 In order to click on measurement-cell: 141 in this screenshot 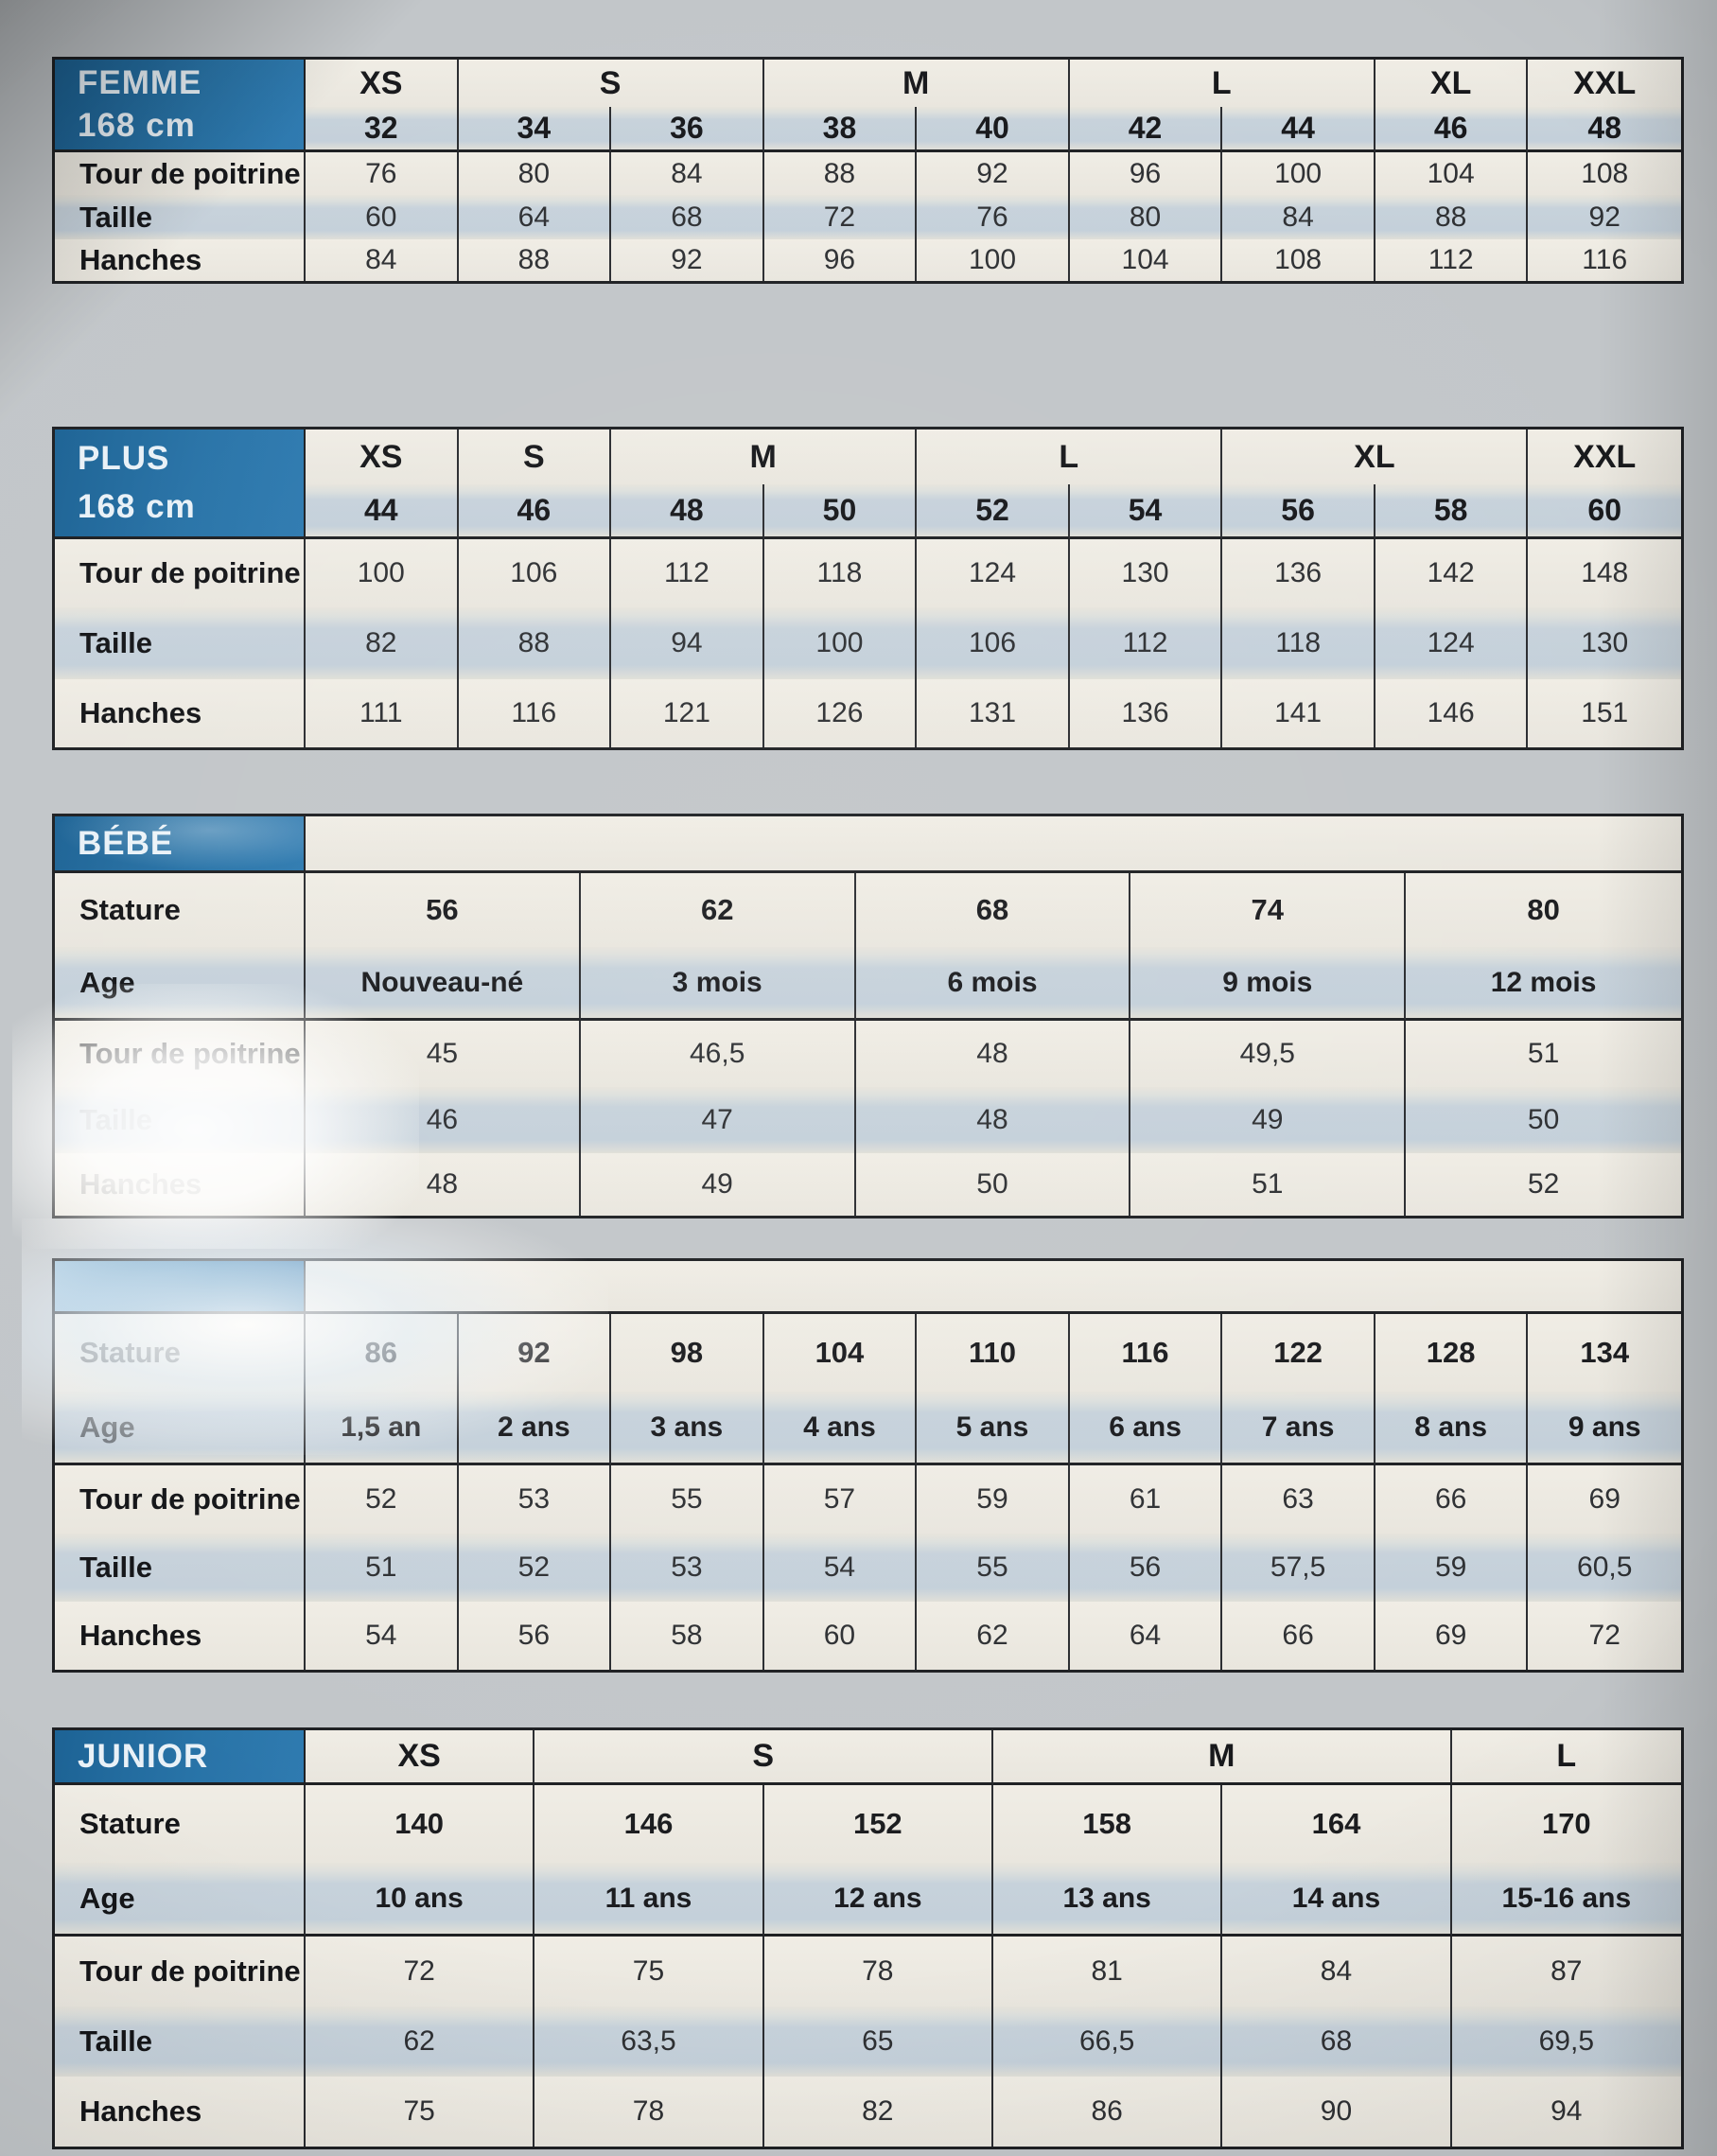, I will do `click(1298, 713)`.